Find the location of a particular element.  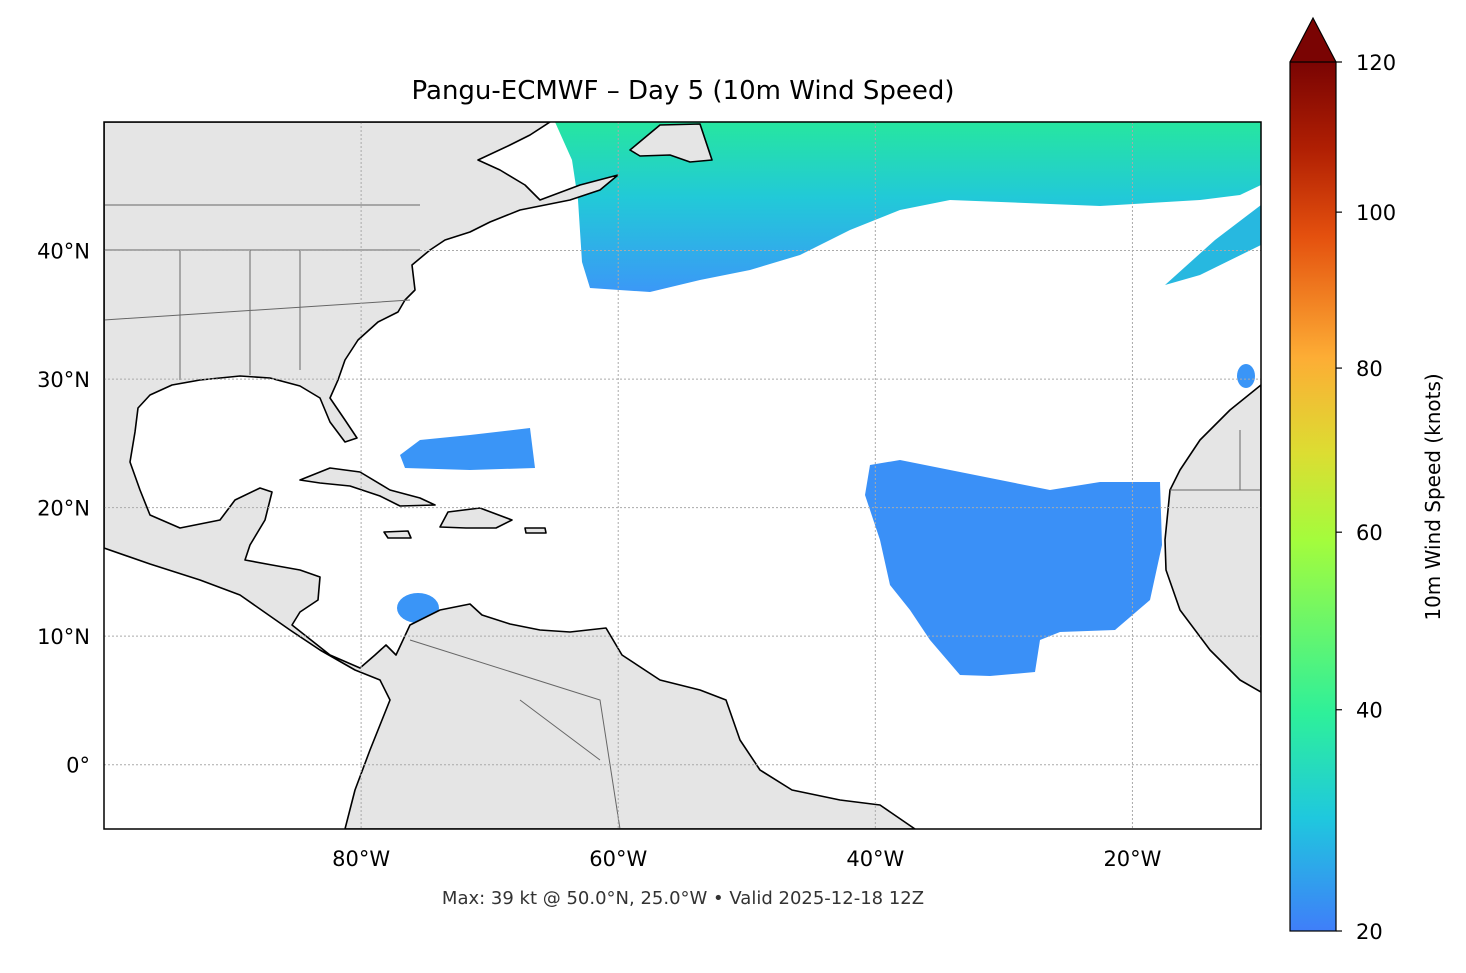

y-tick-label: 40°N is located at coordinates (63, 252).